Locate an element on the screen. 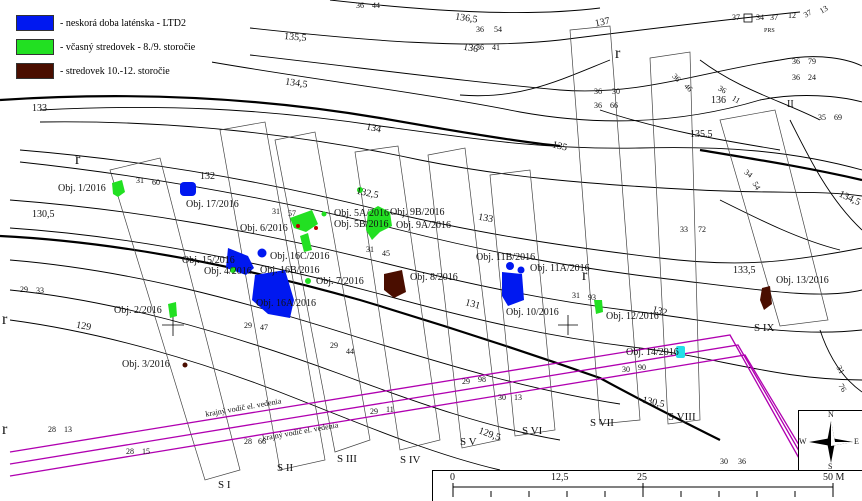 This screenshot has width=862, height=501. grid-number: 12 is located at coordinates (792, 15).